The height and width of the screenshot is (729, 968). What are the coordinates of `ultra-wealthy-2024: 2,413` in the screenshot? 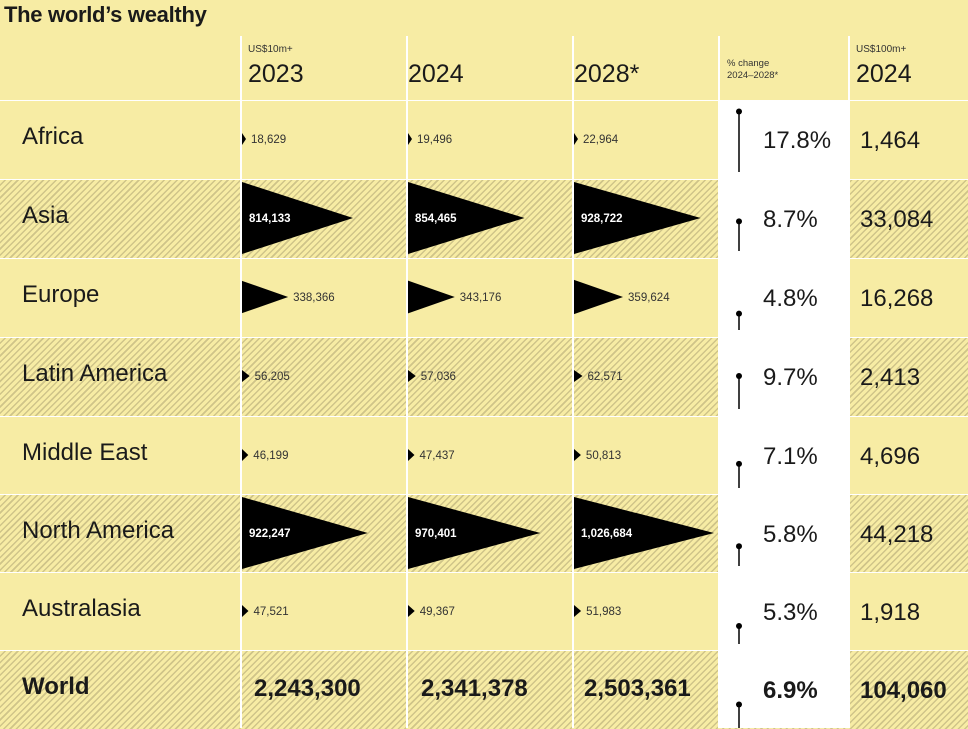 It's located at (890, 377).